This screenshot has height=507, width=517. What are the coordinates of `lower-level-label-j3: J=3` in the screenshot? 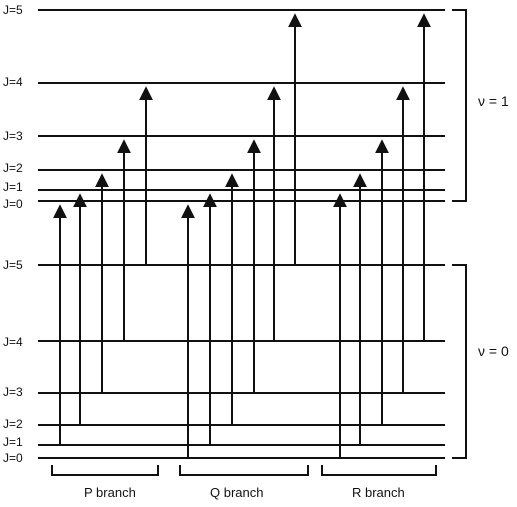 It's located at (13, 392).